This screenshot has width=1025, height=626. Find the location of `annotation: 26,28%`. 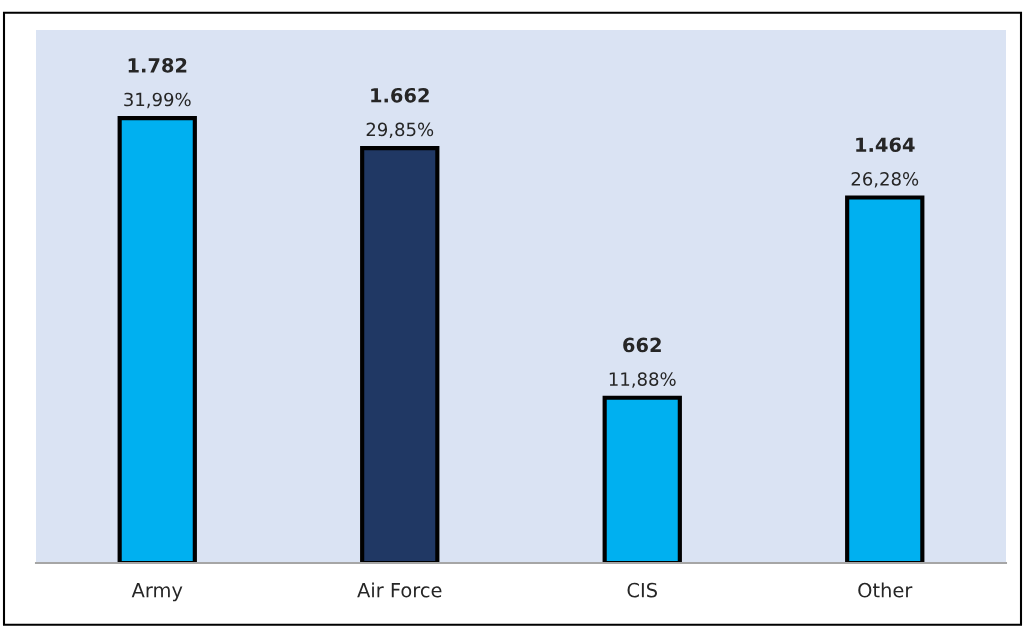

annotation: 26,28% is located at coordinates (885, 180).